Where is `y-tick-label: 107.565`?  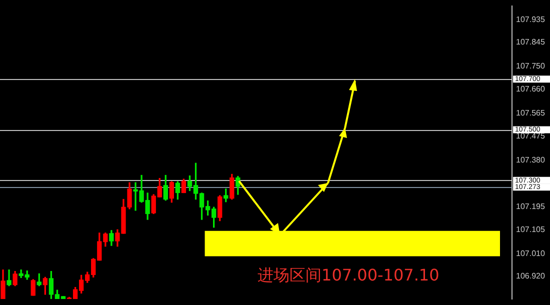 y-tick-label: 107.565 is located at coordinates (531, 113).